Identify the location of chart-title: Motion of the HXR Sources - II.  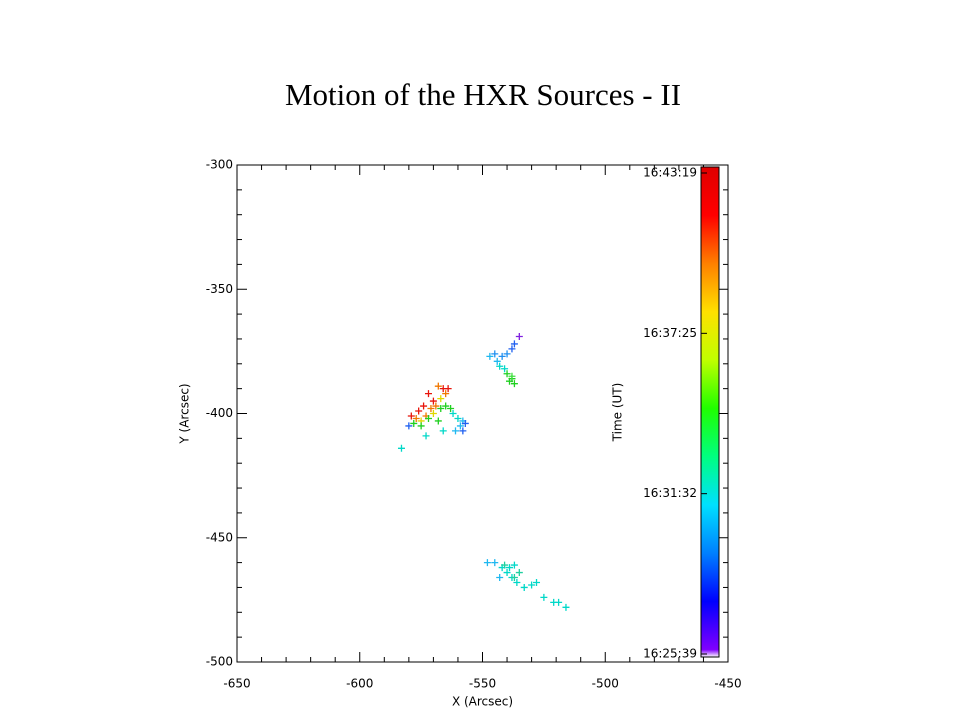
(483, 94).